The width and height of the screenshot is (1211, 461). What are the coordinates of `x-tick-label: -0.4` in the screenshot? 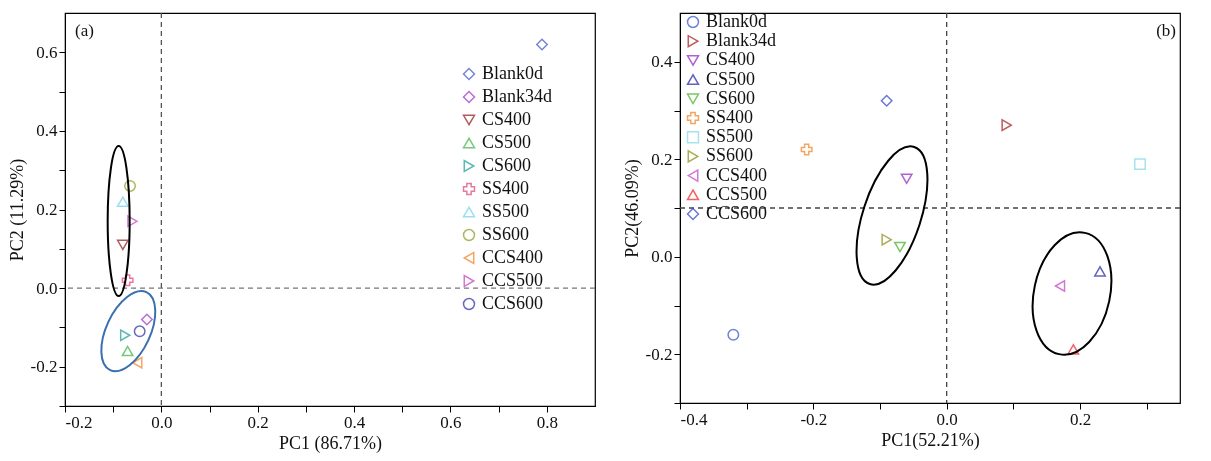 It's located at (694, 419).